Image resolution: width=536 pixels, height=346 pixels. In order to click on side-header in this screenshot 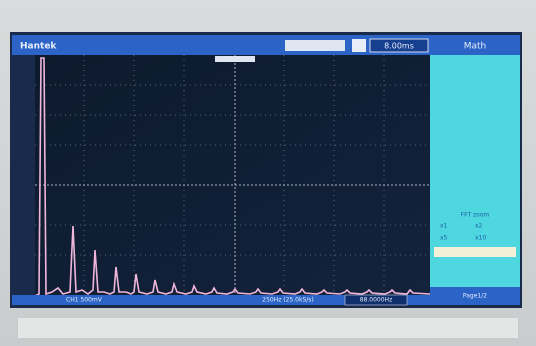, I will do `click(475, 45)`.